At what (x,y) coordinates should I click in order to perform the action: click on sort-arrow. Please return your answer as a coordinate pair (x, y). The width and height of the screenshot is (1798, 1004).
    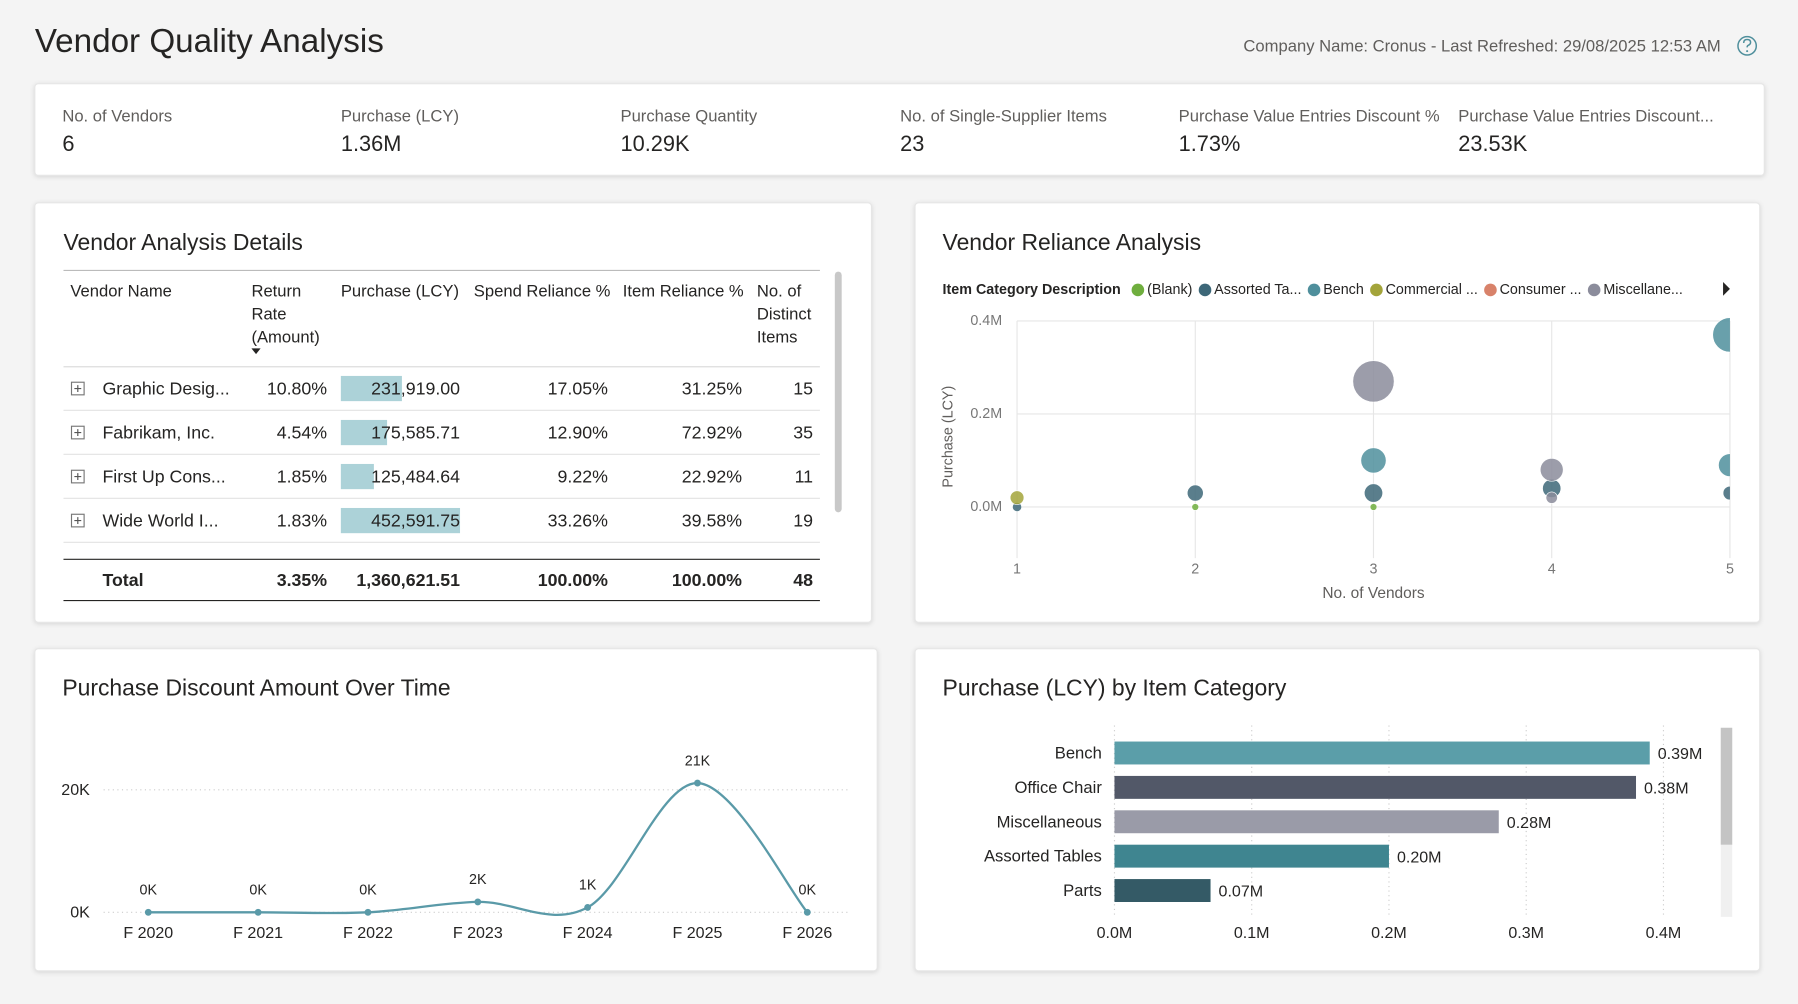
    Looking at the image, I should click on (256, 351).